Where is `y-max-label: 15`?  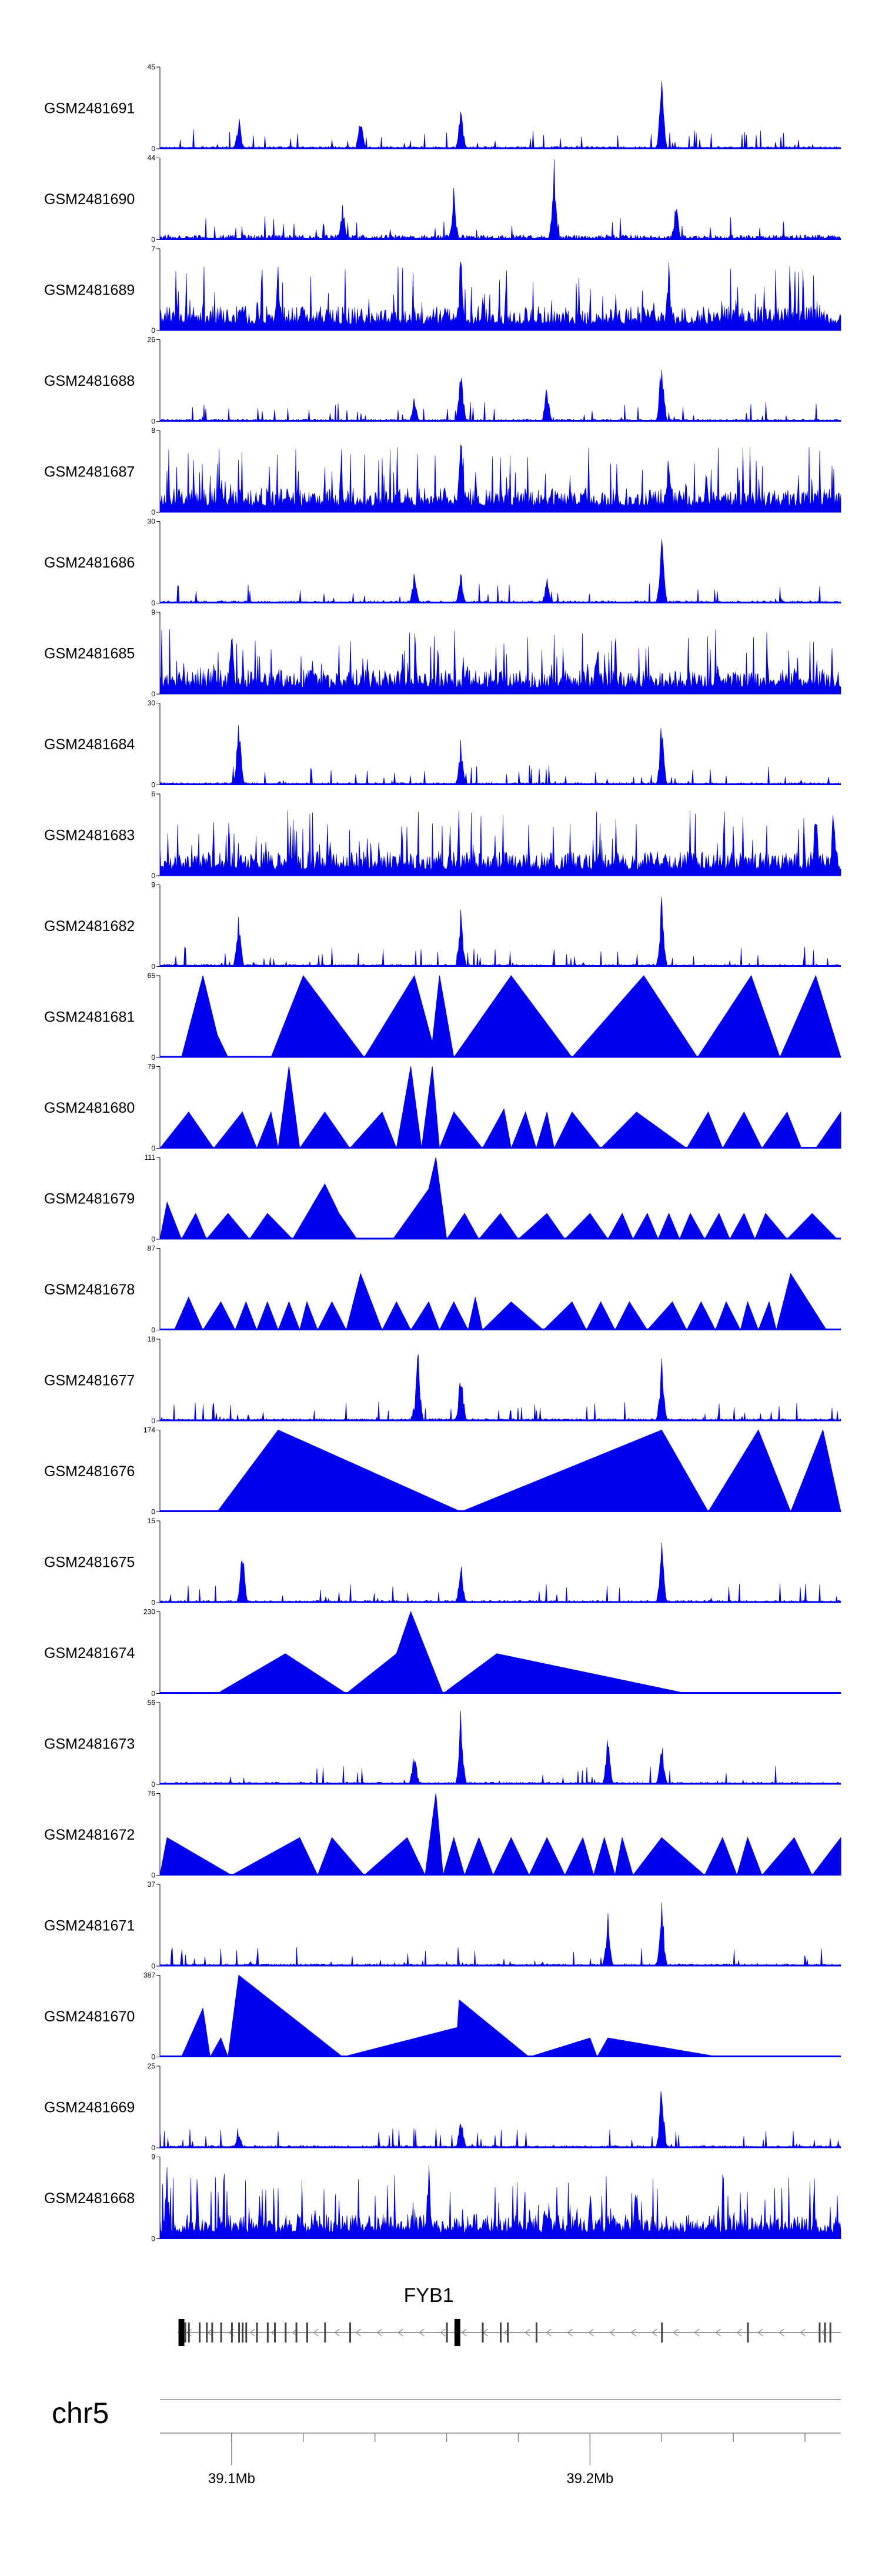
y-max-label: 15 is located at coordinates (152, 1521).